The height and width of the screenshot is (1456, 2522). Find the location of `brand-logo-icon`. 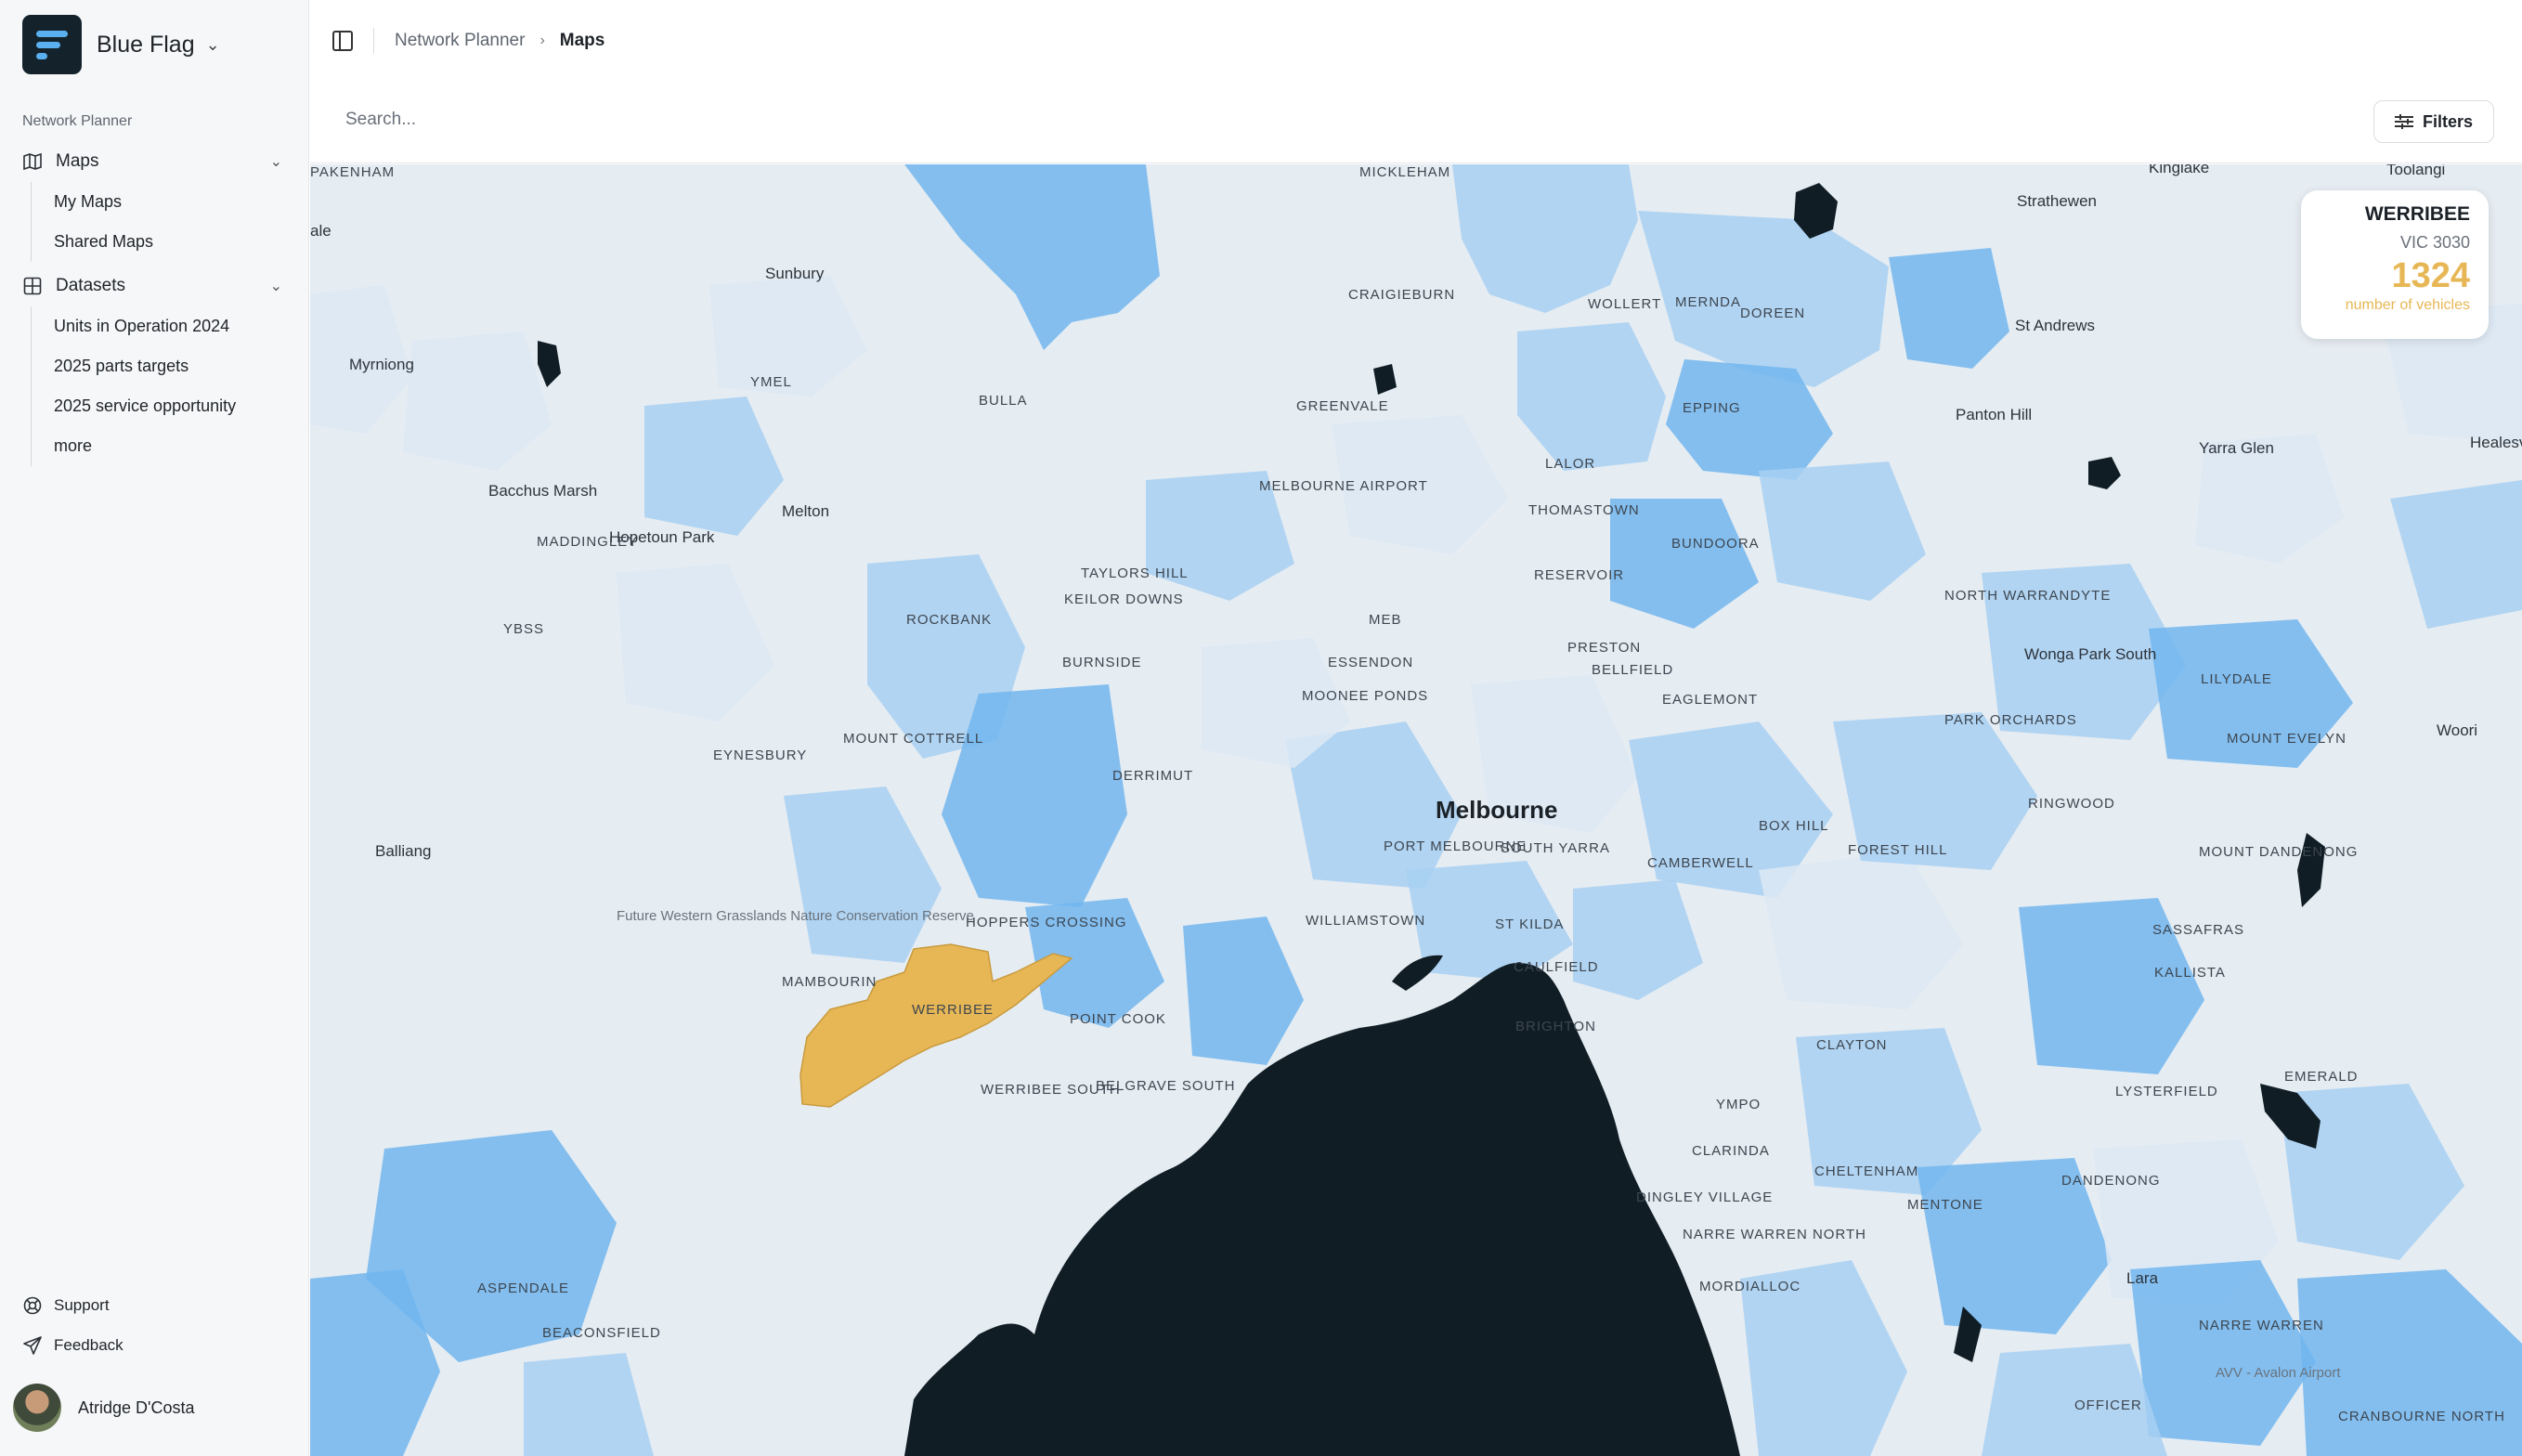

brand-logo-icon is located at coordinates (52, 44).